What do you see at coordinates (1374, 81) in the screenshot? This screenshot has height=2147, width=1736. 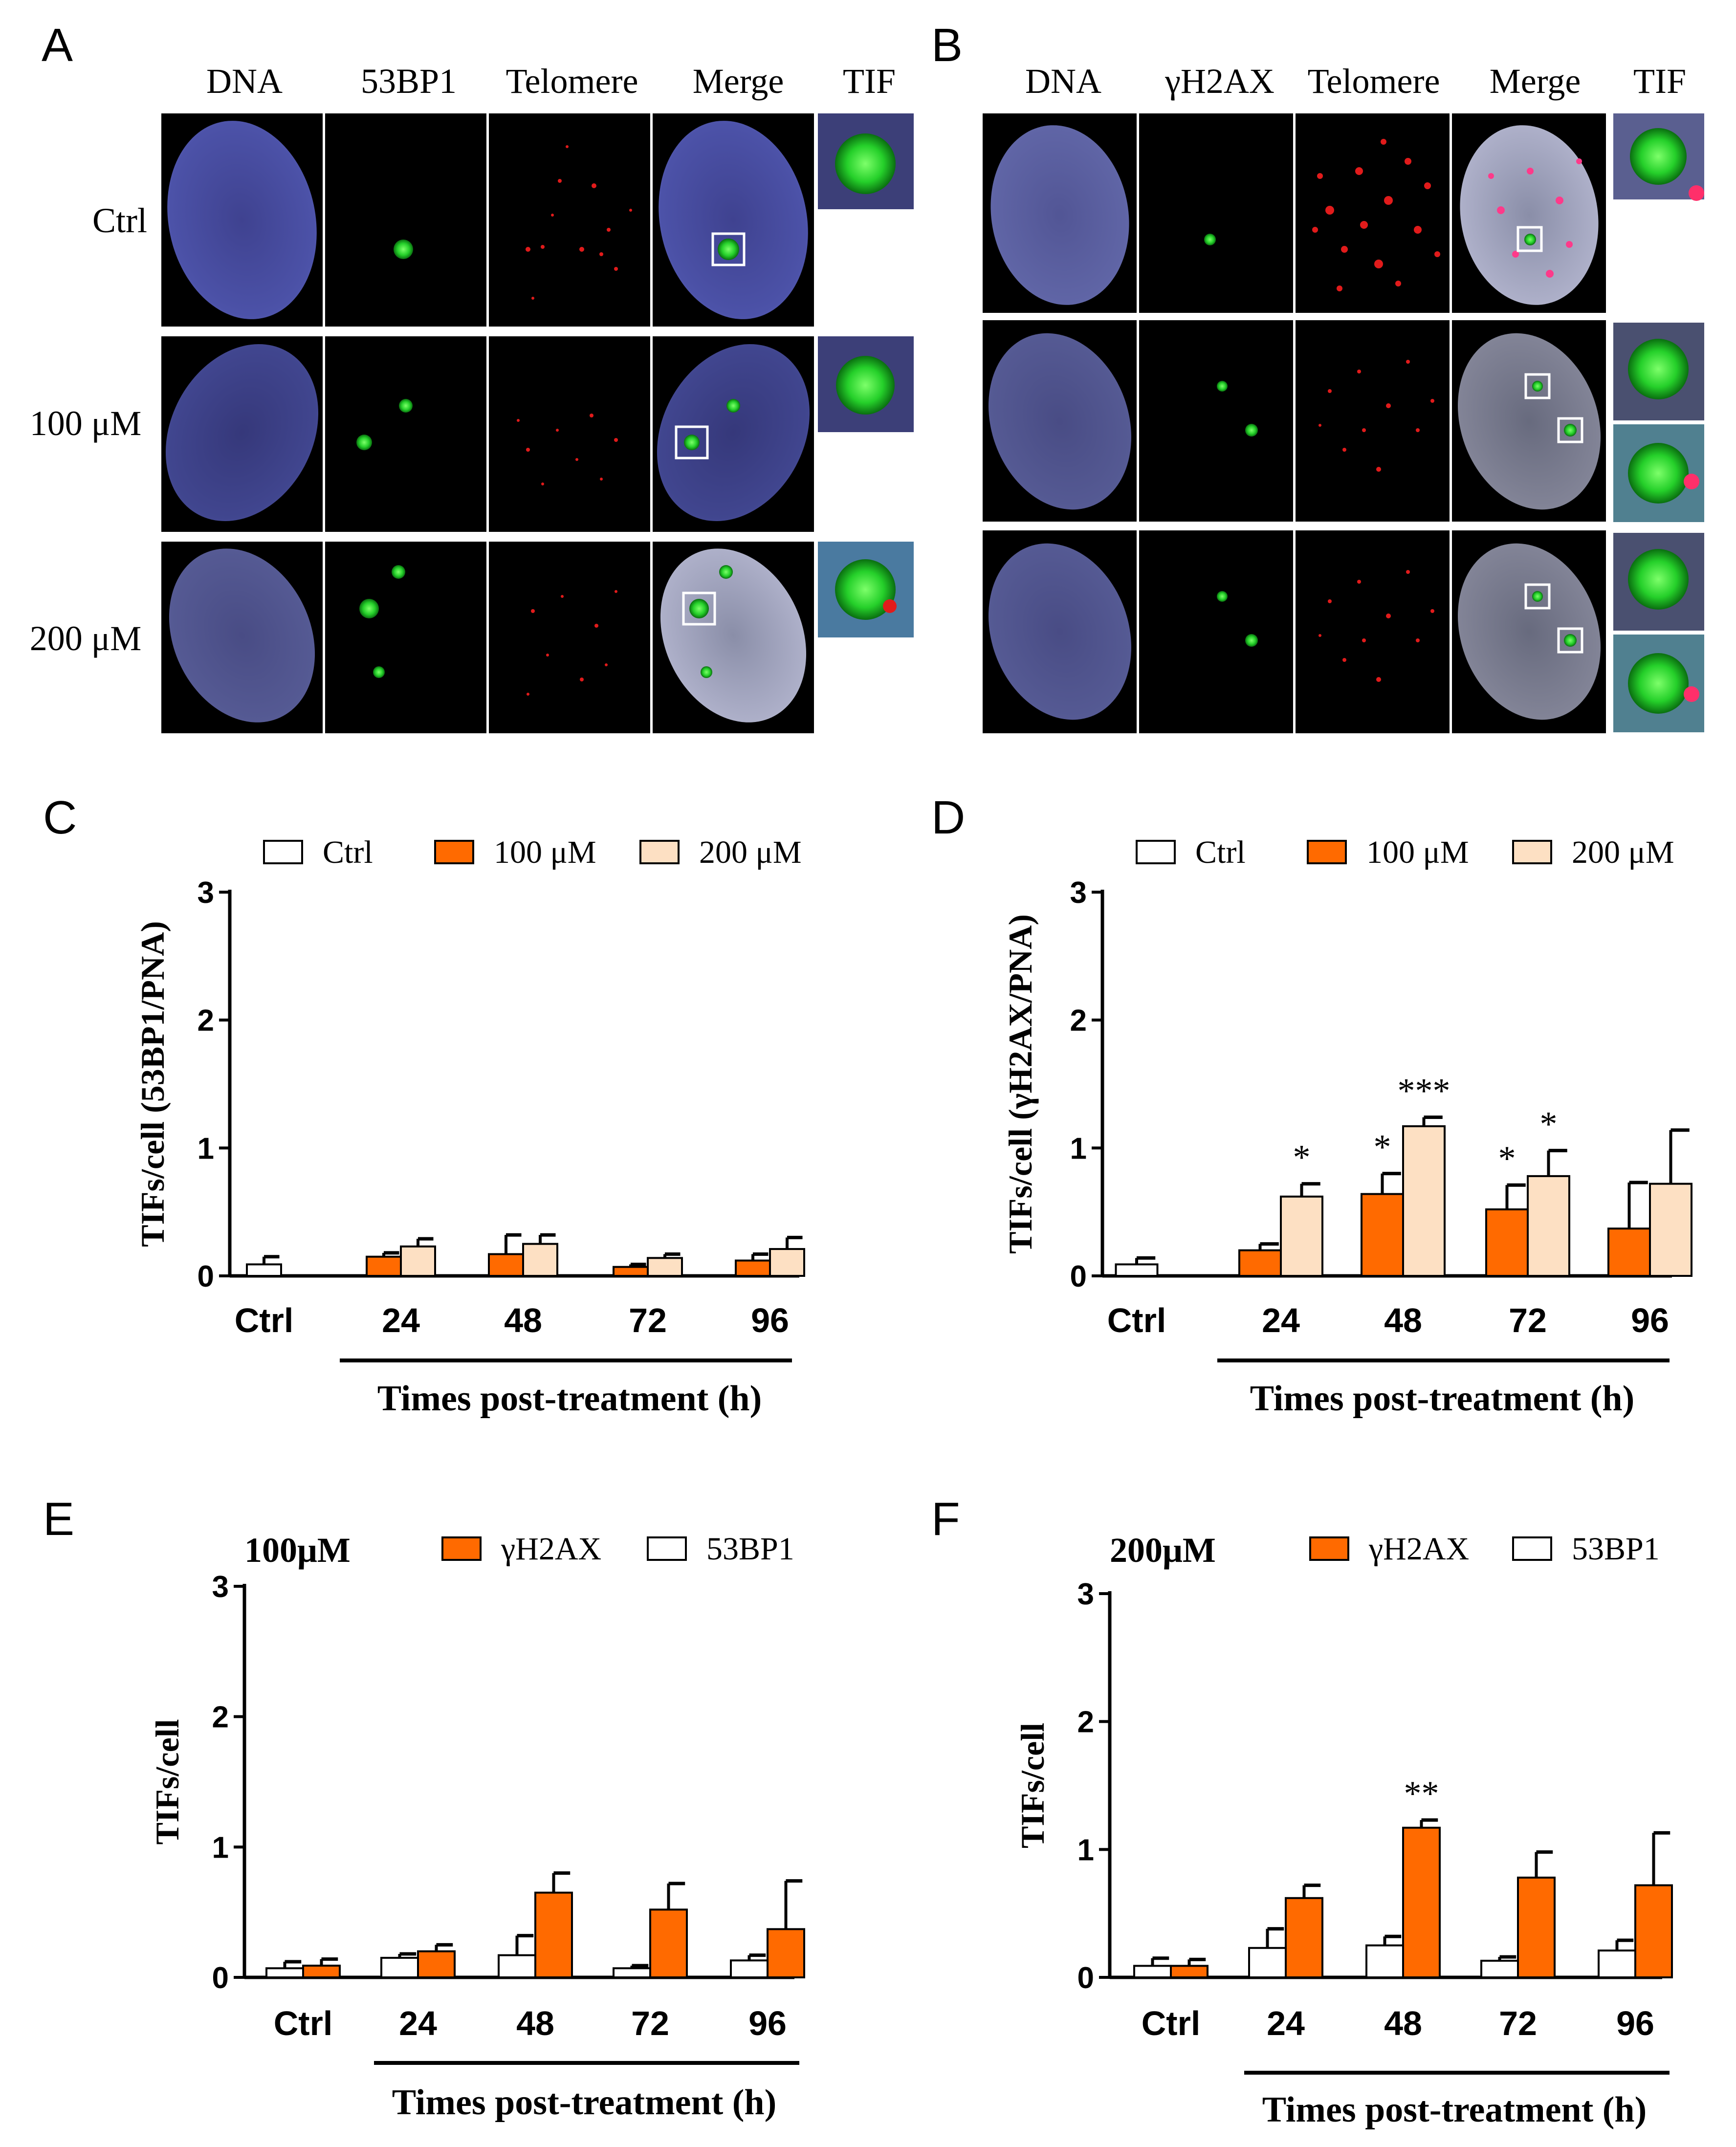 I see `col-header-b-telomere: Telomere` at bounding box center [1374, 81].